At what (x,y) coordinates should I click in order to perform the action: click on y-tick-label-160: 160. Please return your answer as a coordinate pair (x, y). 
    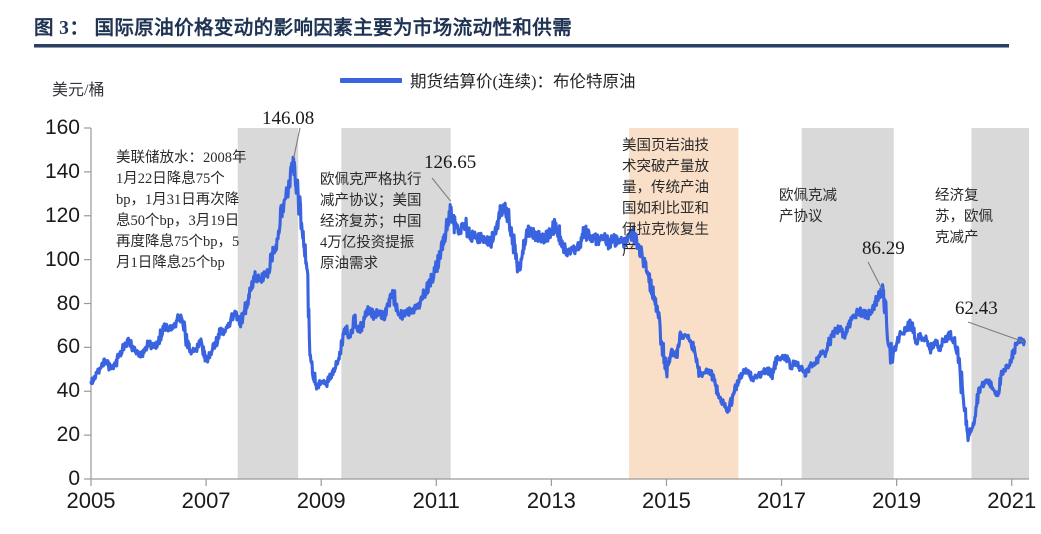
    Looking at the image, I should click on (62, 127).